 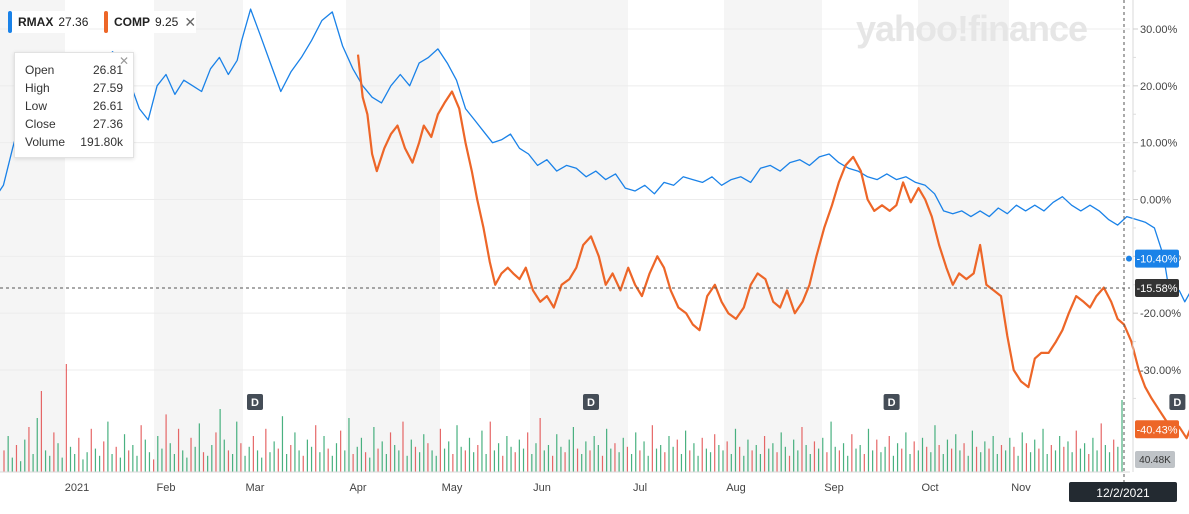 I want to click on y-tick-label: 30.00%, so click(x=1159, y=30).